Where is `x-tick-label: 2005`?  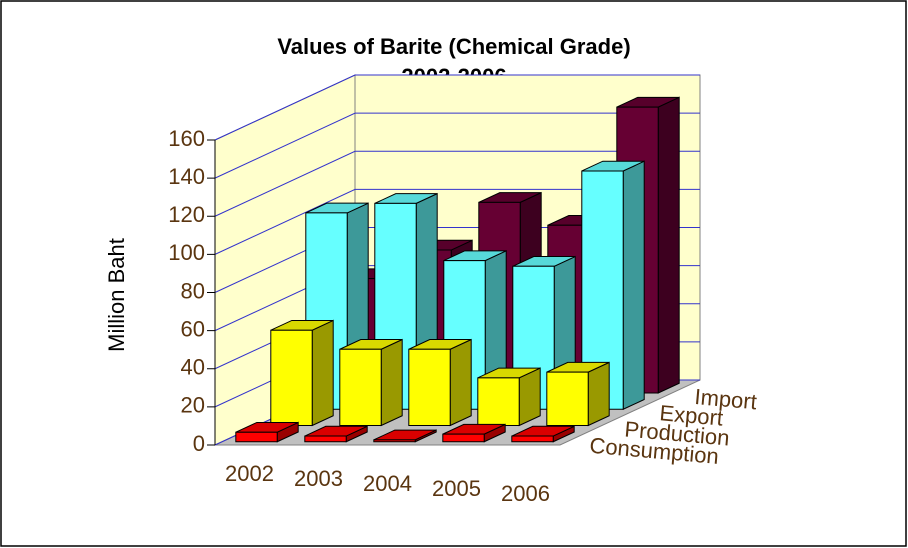 x-tick-label: 2005 is located at coordinates (456, 488).